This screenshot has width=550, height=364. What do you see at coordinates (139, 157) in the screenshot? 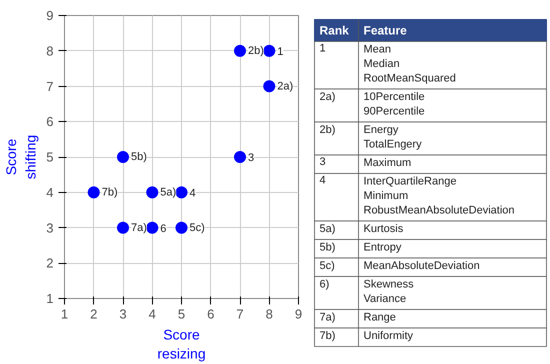
I see `annotation: 5b)` at bounding box center [139, 157].